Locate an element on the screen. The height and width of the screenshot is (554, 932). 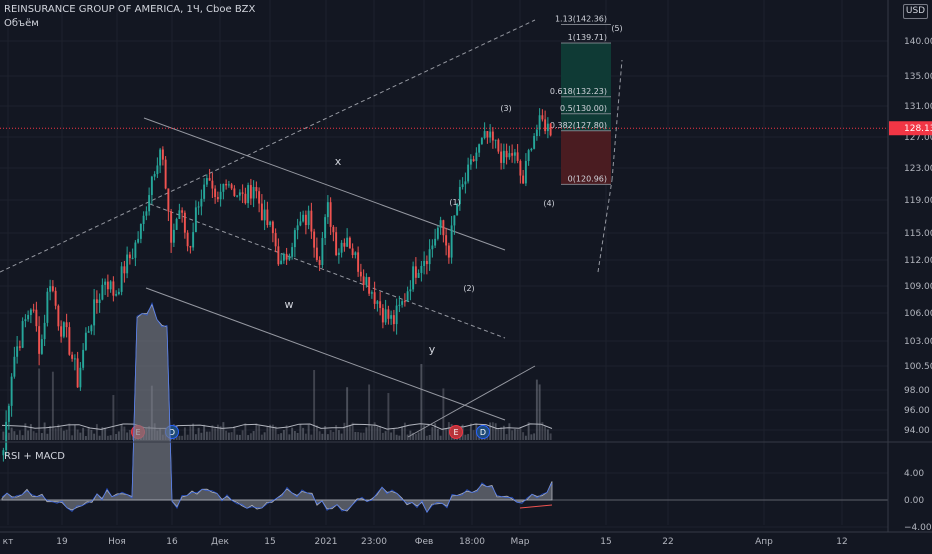
event-marker-letter: E is located at coordinates (455, 432).